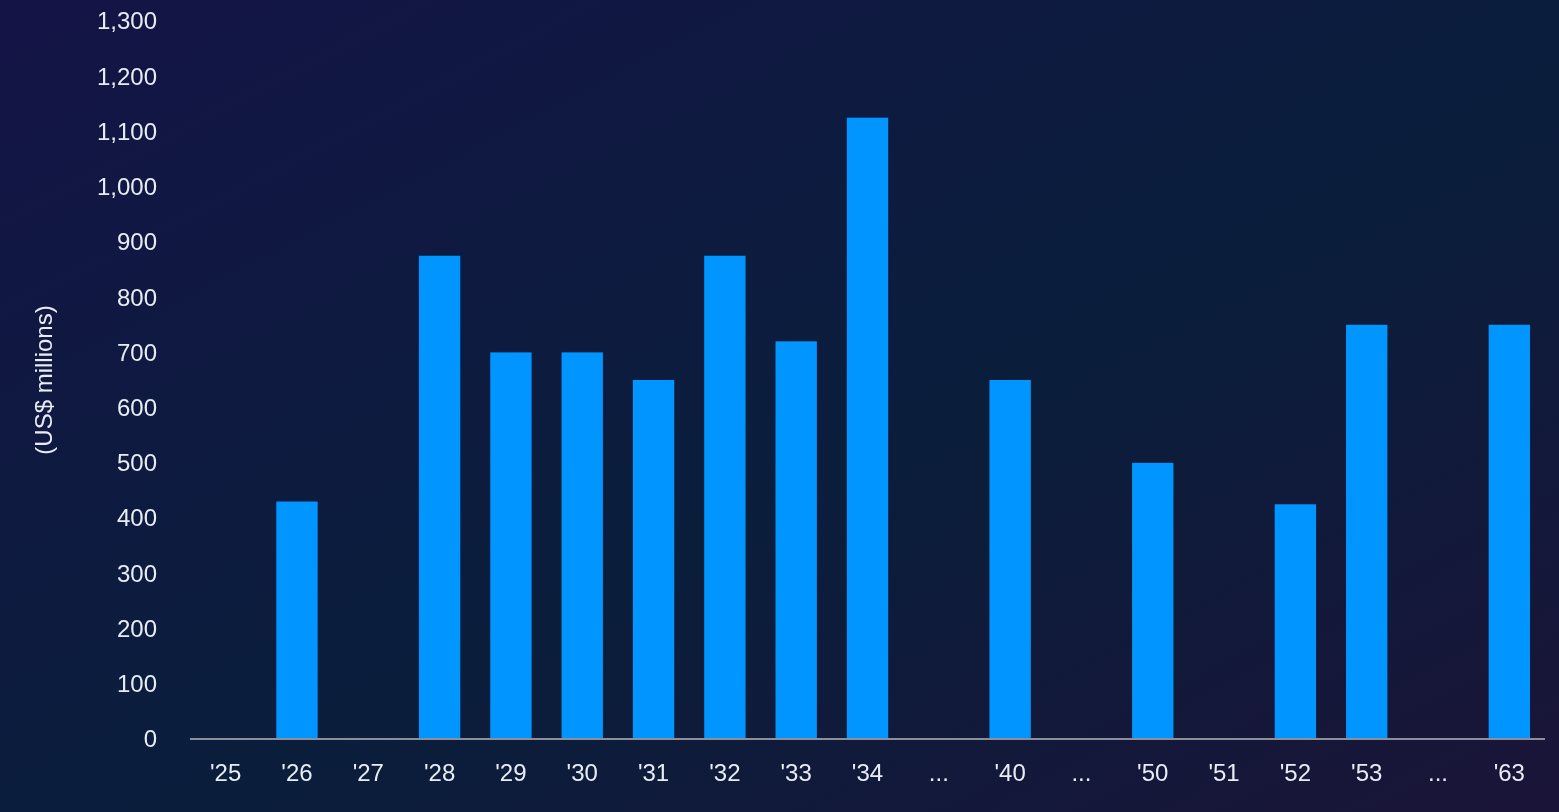 This screenshot has height=812, width=1559. What do you see at coordinates (136, 352) in the screenshot?
I see `y-tick-label: 700` at bounding box center [136, 352].